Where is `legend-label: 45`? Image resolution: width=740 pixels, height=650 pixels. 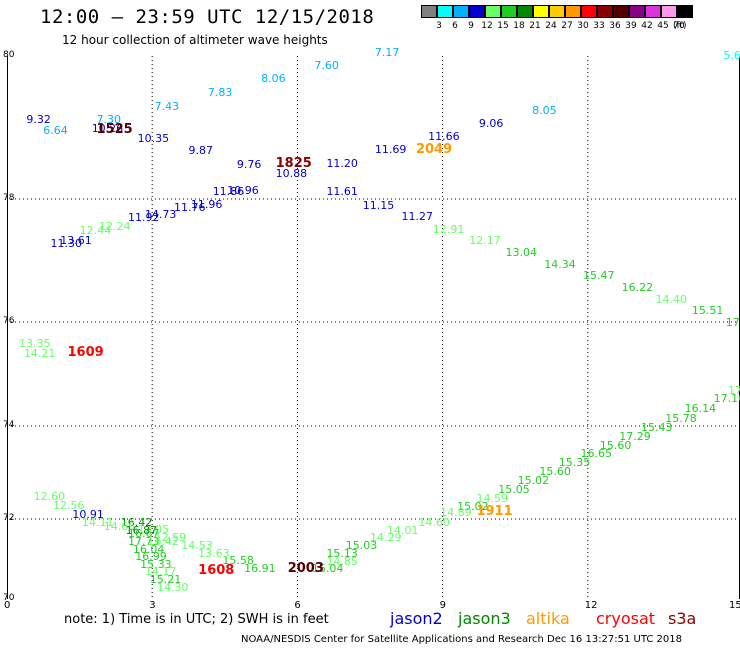 legend-label: 45 is located at coordinates (663, 26).